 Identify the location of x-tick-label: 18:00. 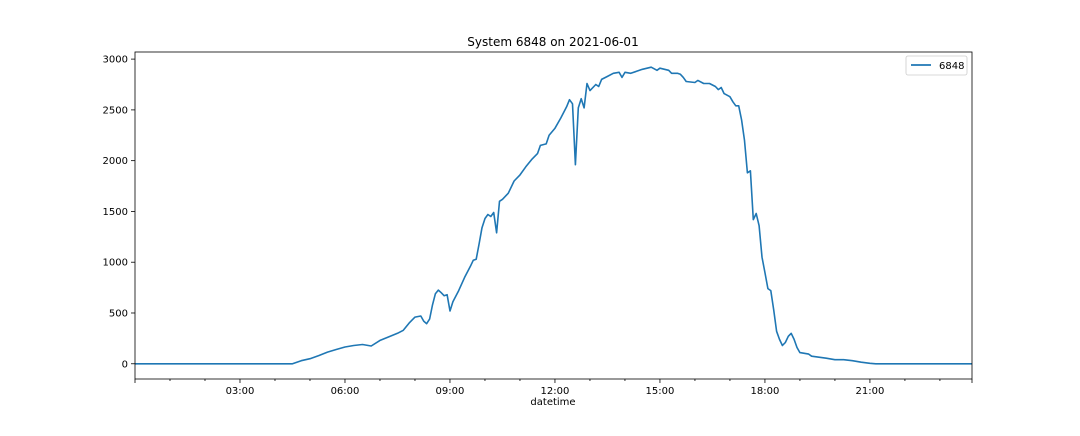
(765, 391).